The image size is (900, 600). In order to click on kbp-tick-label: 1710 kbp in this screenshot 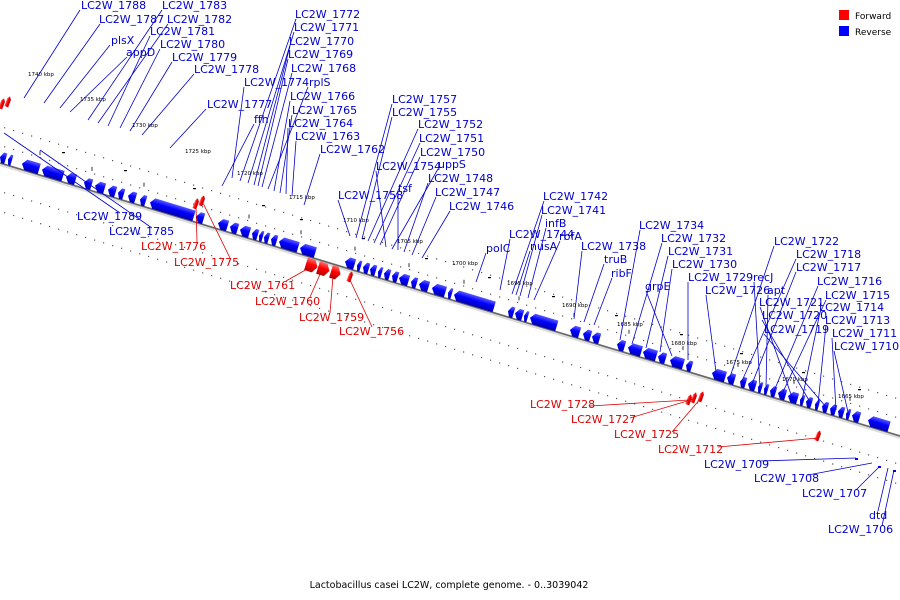, I will do `click(356, 221)`.